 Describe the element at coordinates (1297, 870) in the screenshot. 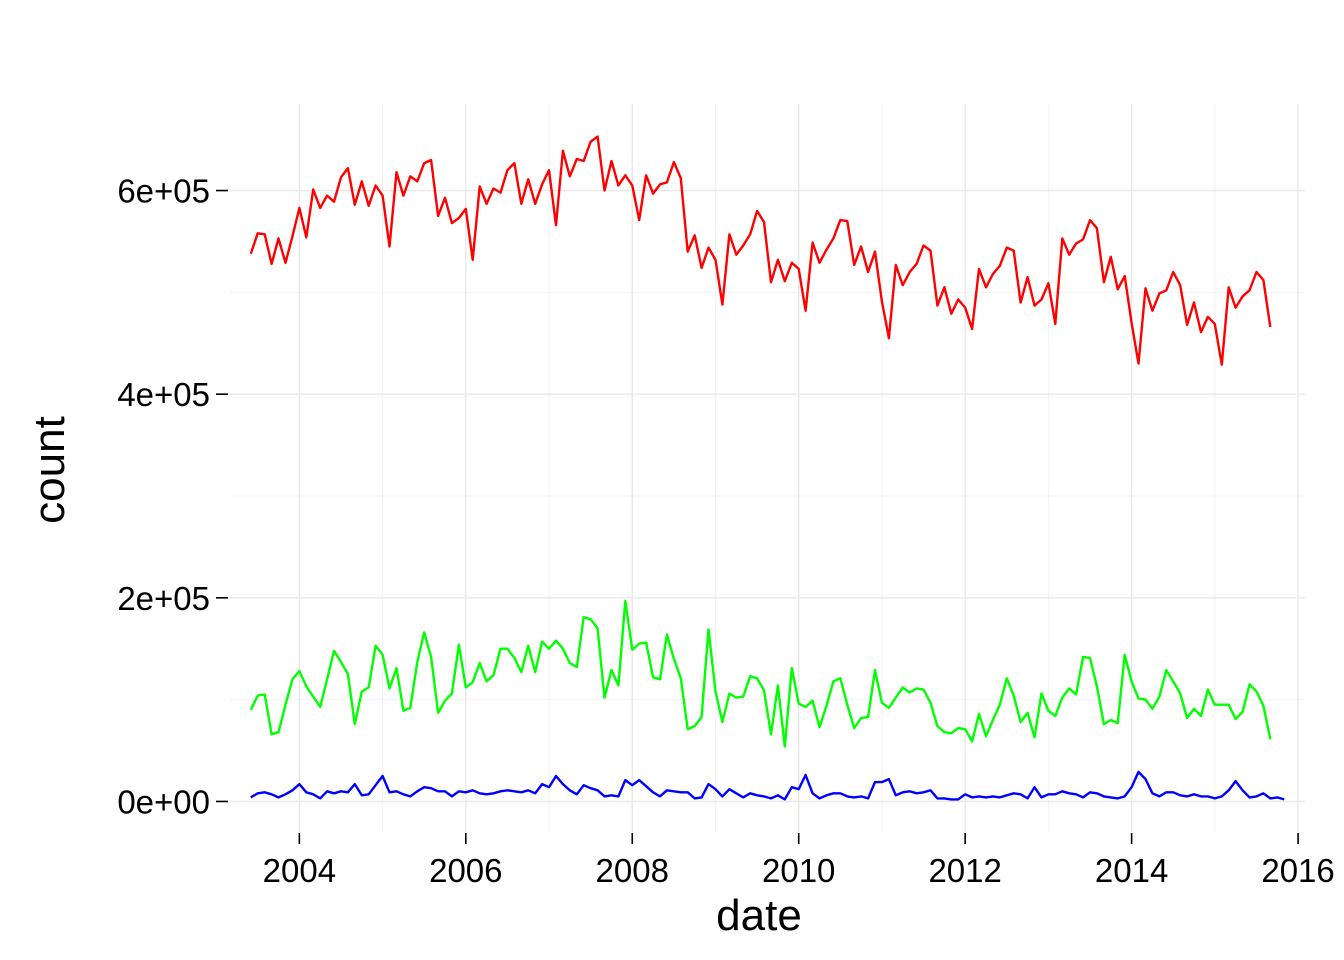

I see `x-tick-label: 2016` at that location.